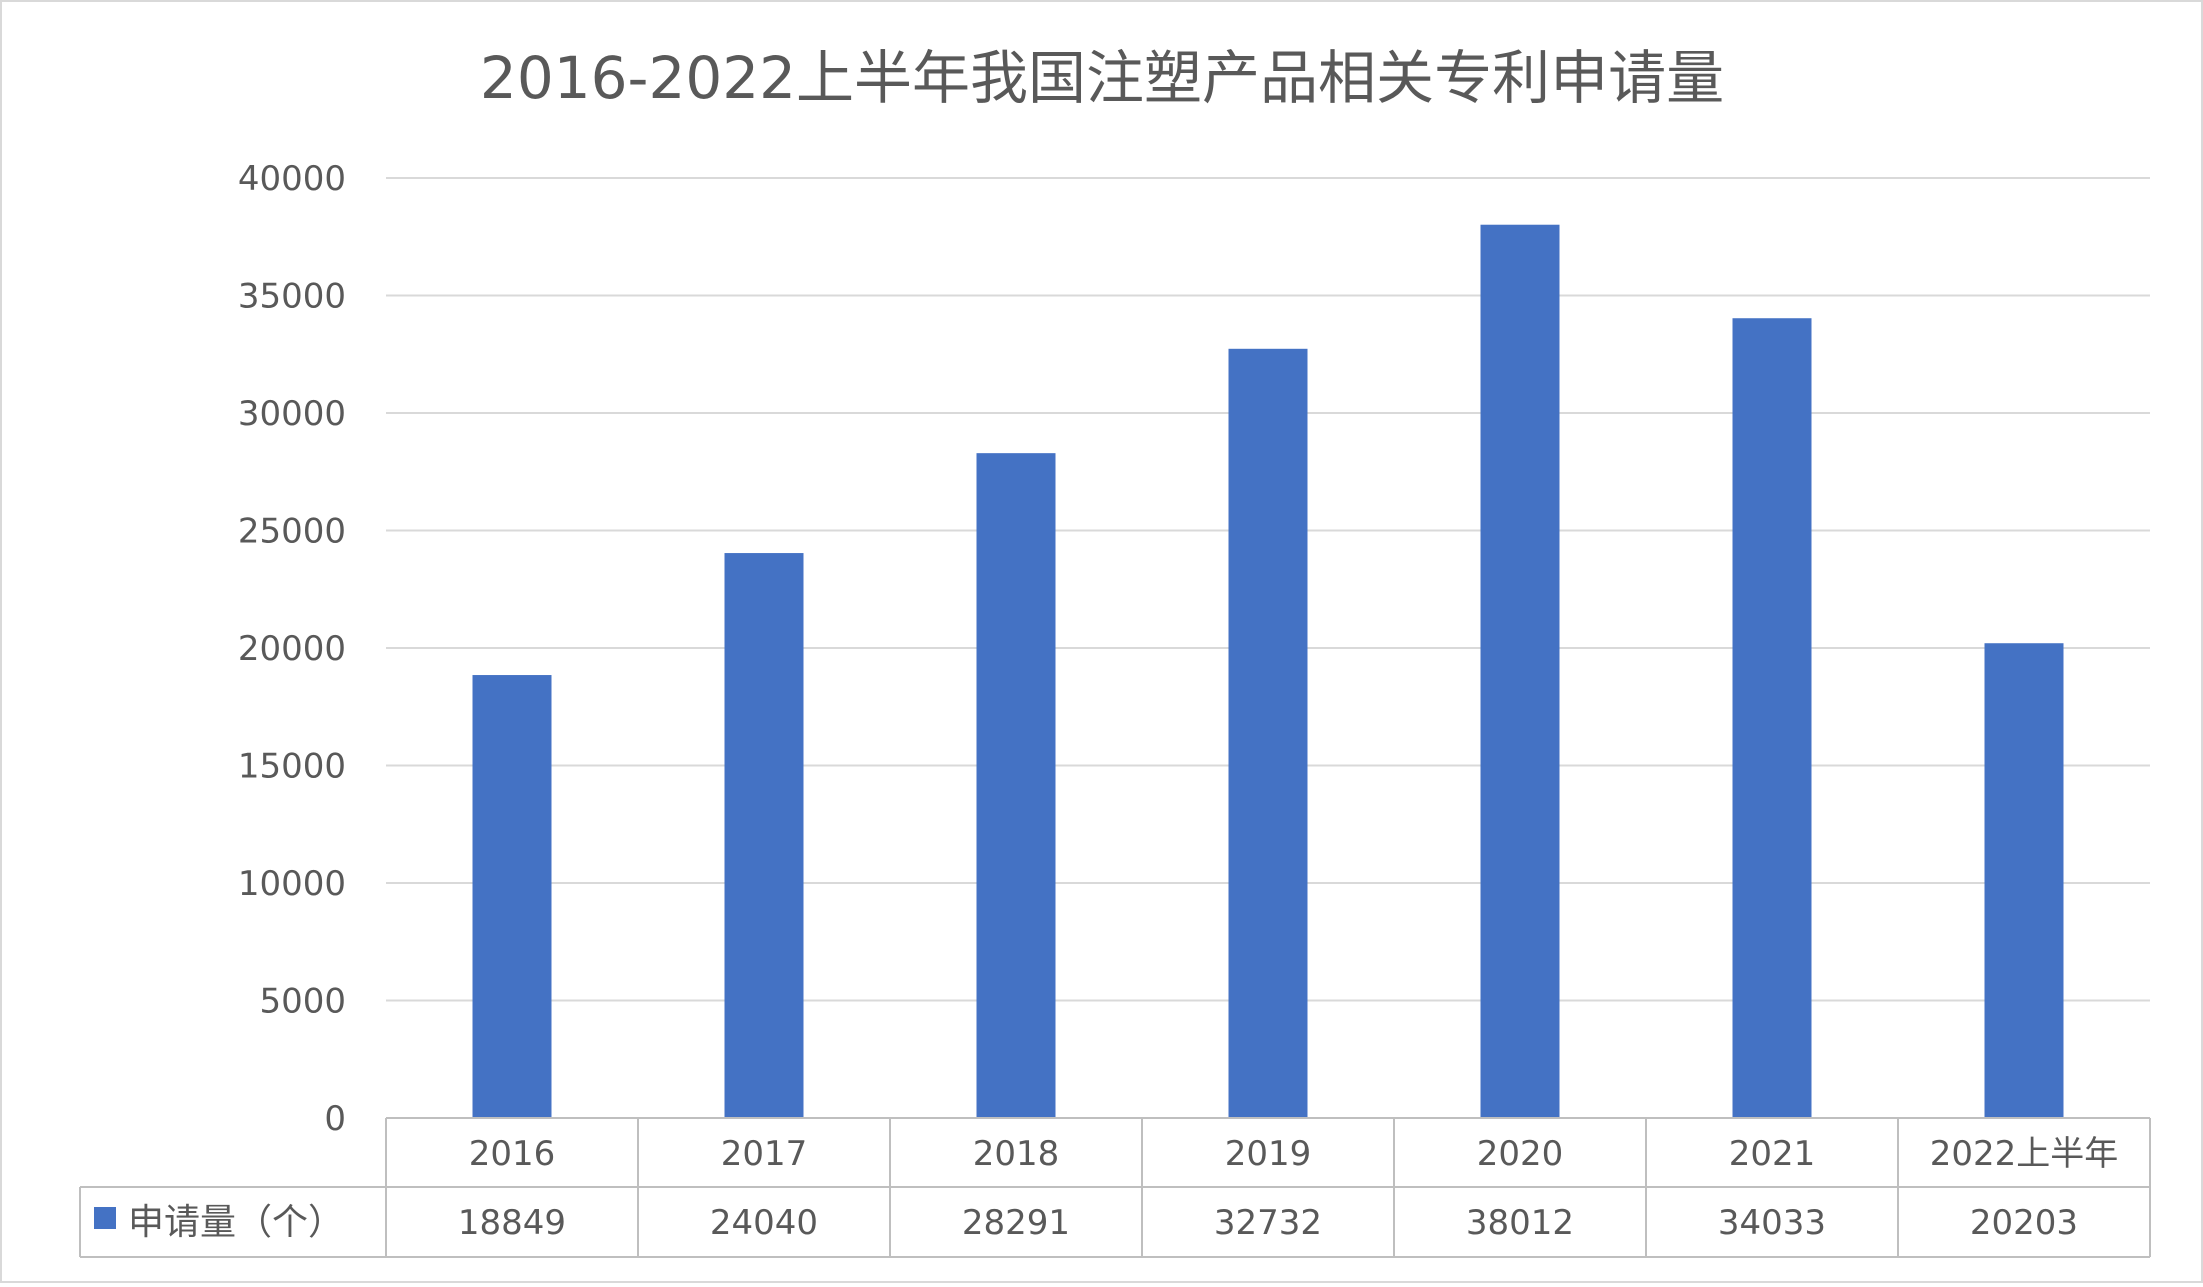 Image resolution: width=2203 pixels, height=1287 pixels. What do you see at coordinates (1520, 1154) in the screenshot?
I see `x-tick-label: 2020` at bounding box center [1520, 1154].